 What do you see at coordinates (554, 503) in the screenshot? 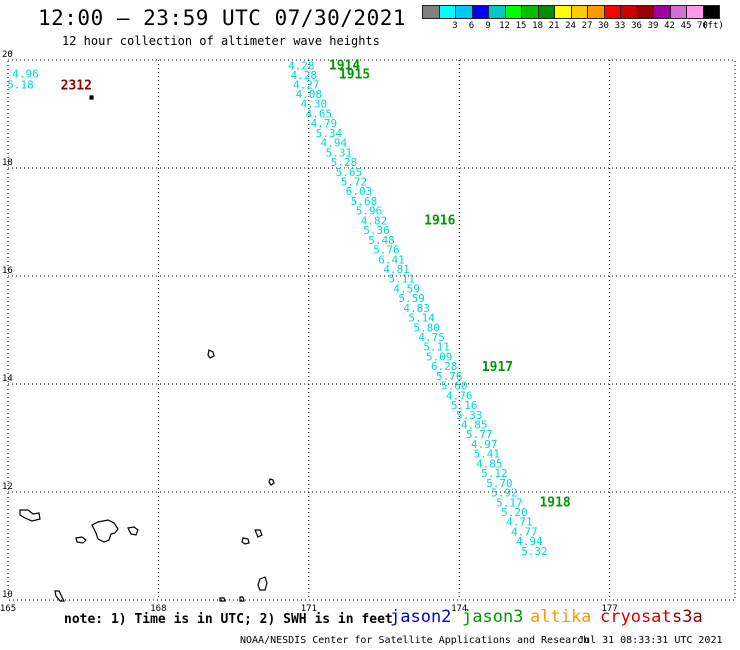
I see `pass-time-label: 1918` at bounding box center [554, 503].